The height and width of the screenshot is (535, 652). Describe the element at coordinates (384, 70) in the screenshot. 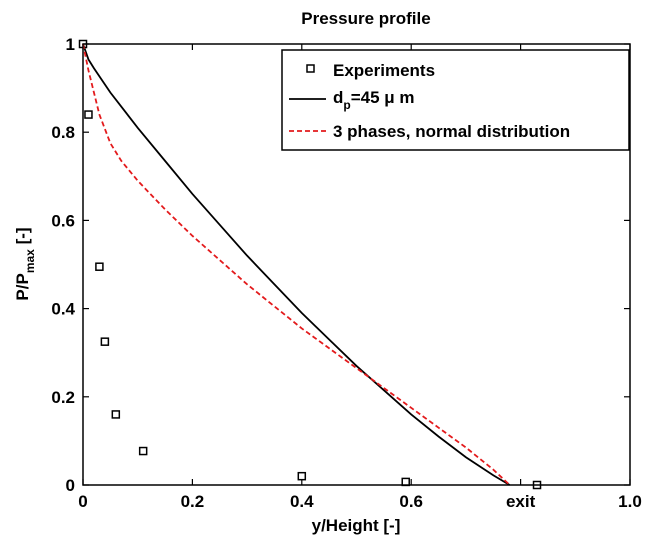

I see `legend-label-experiments: Experiments` at that location.